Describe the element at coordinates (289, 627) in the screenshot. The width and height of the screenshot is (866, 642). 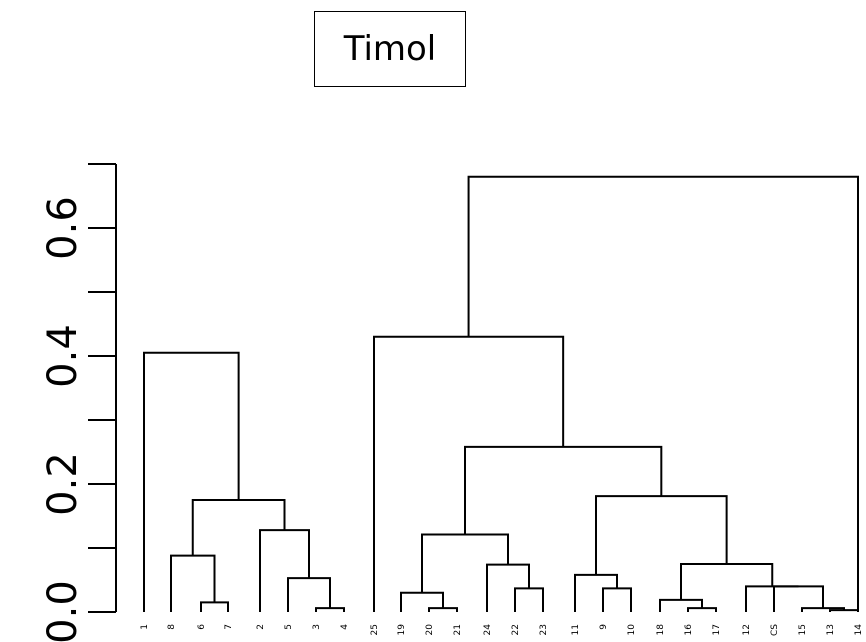
I see `leaf-label: 5` at that location.